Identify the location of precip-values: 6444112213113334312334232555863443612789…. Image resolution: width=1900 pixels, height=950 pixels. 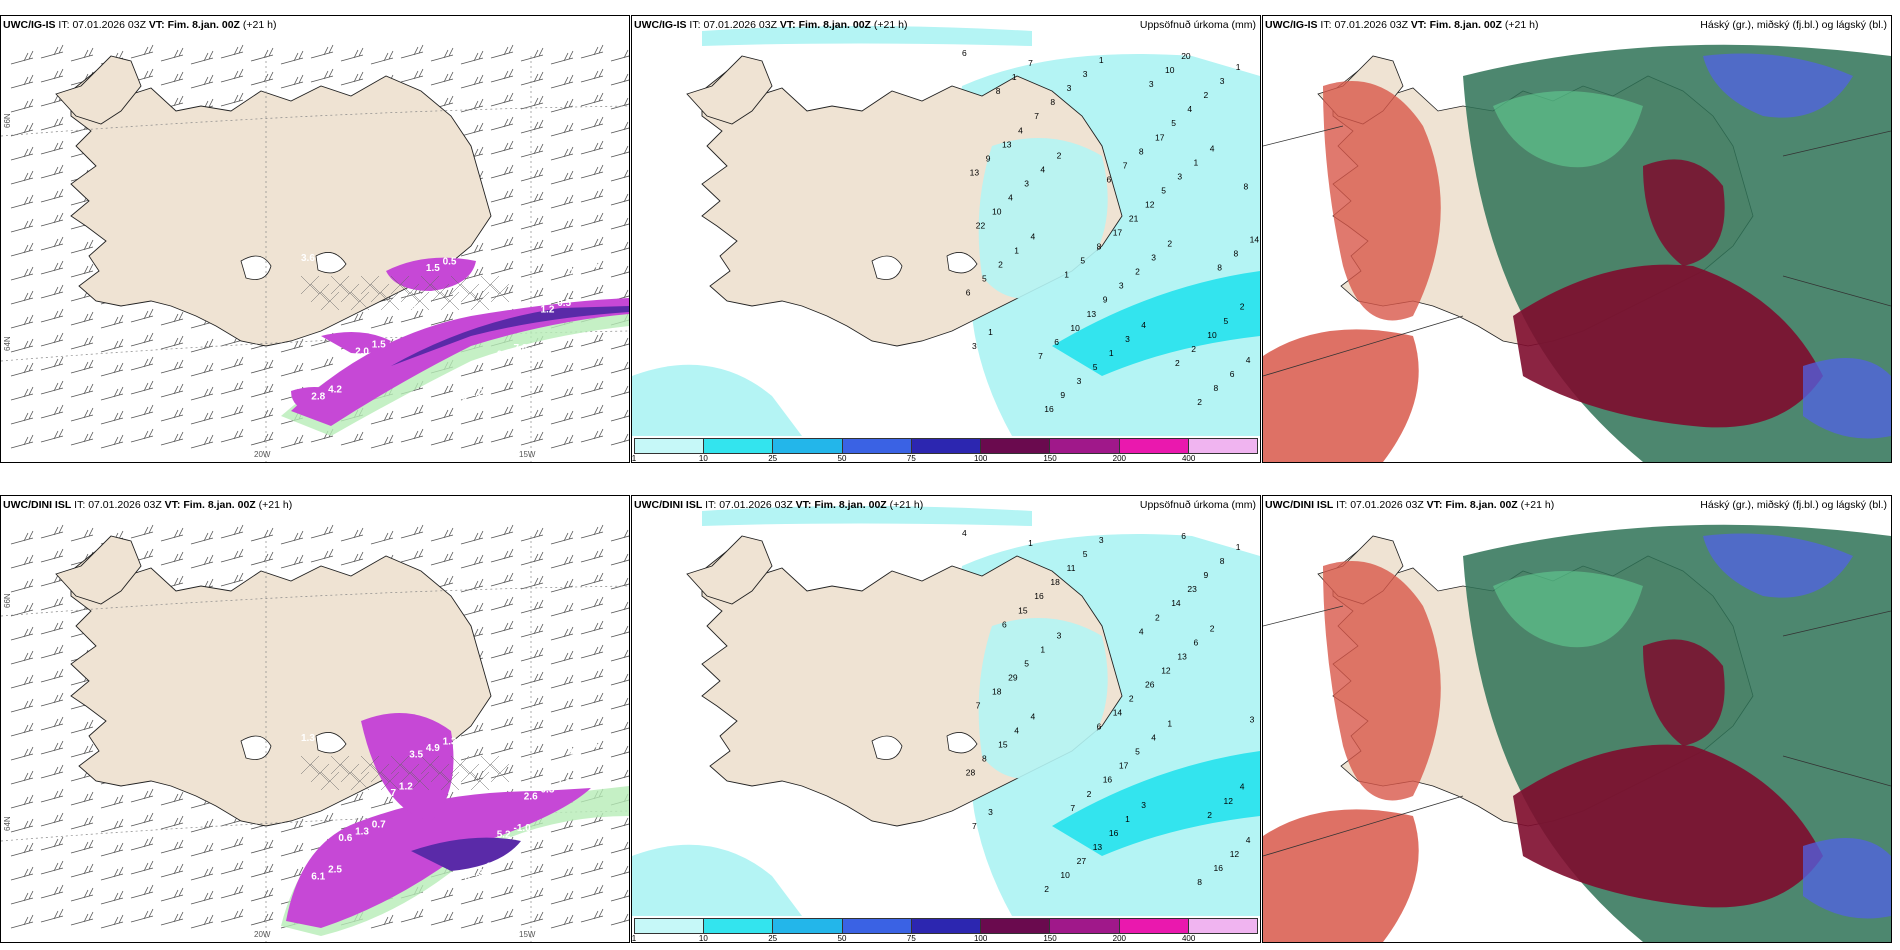
(1110, 231).